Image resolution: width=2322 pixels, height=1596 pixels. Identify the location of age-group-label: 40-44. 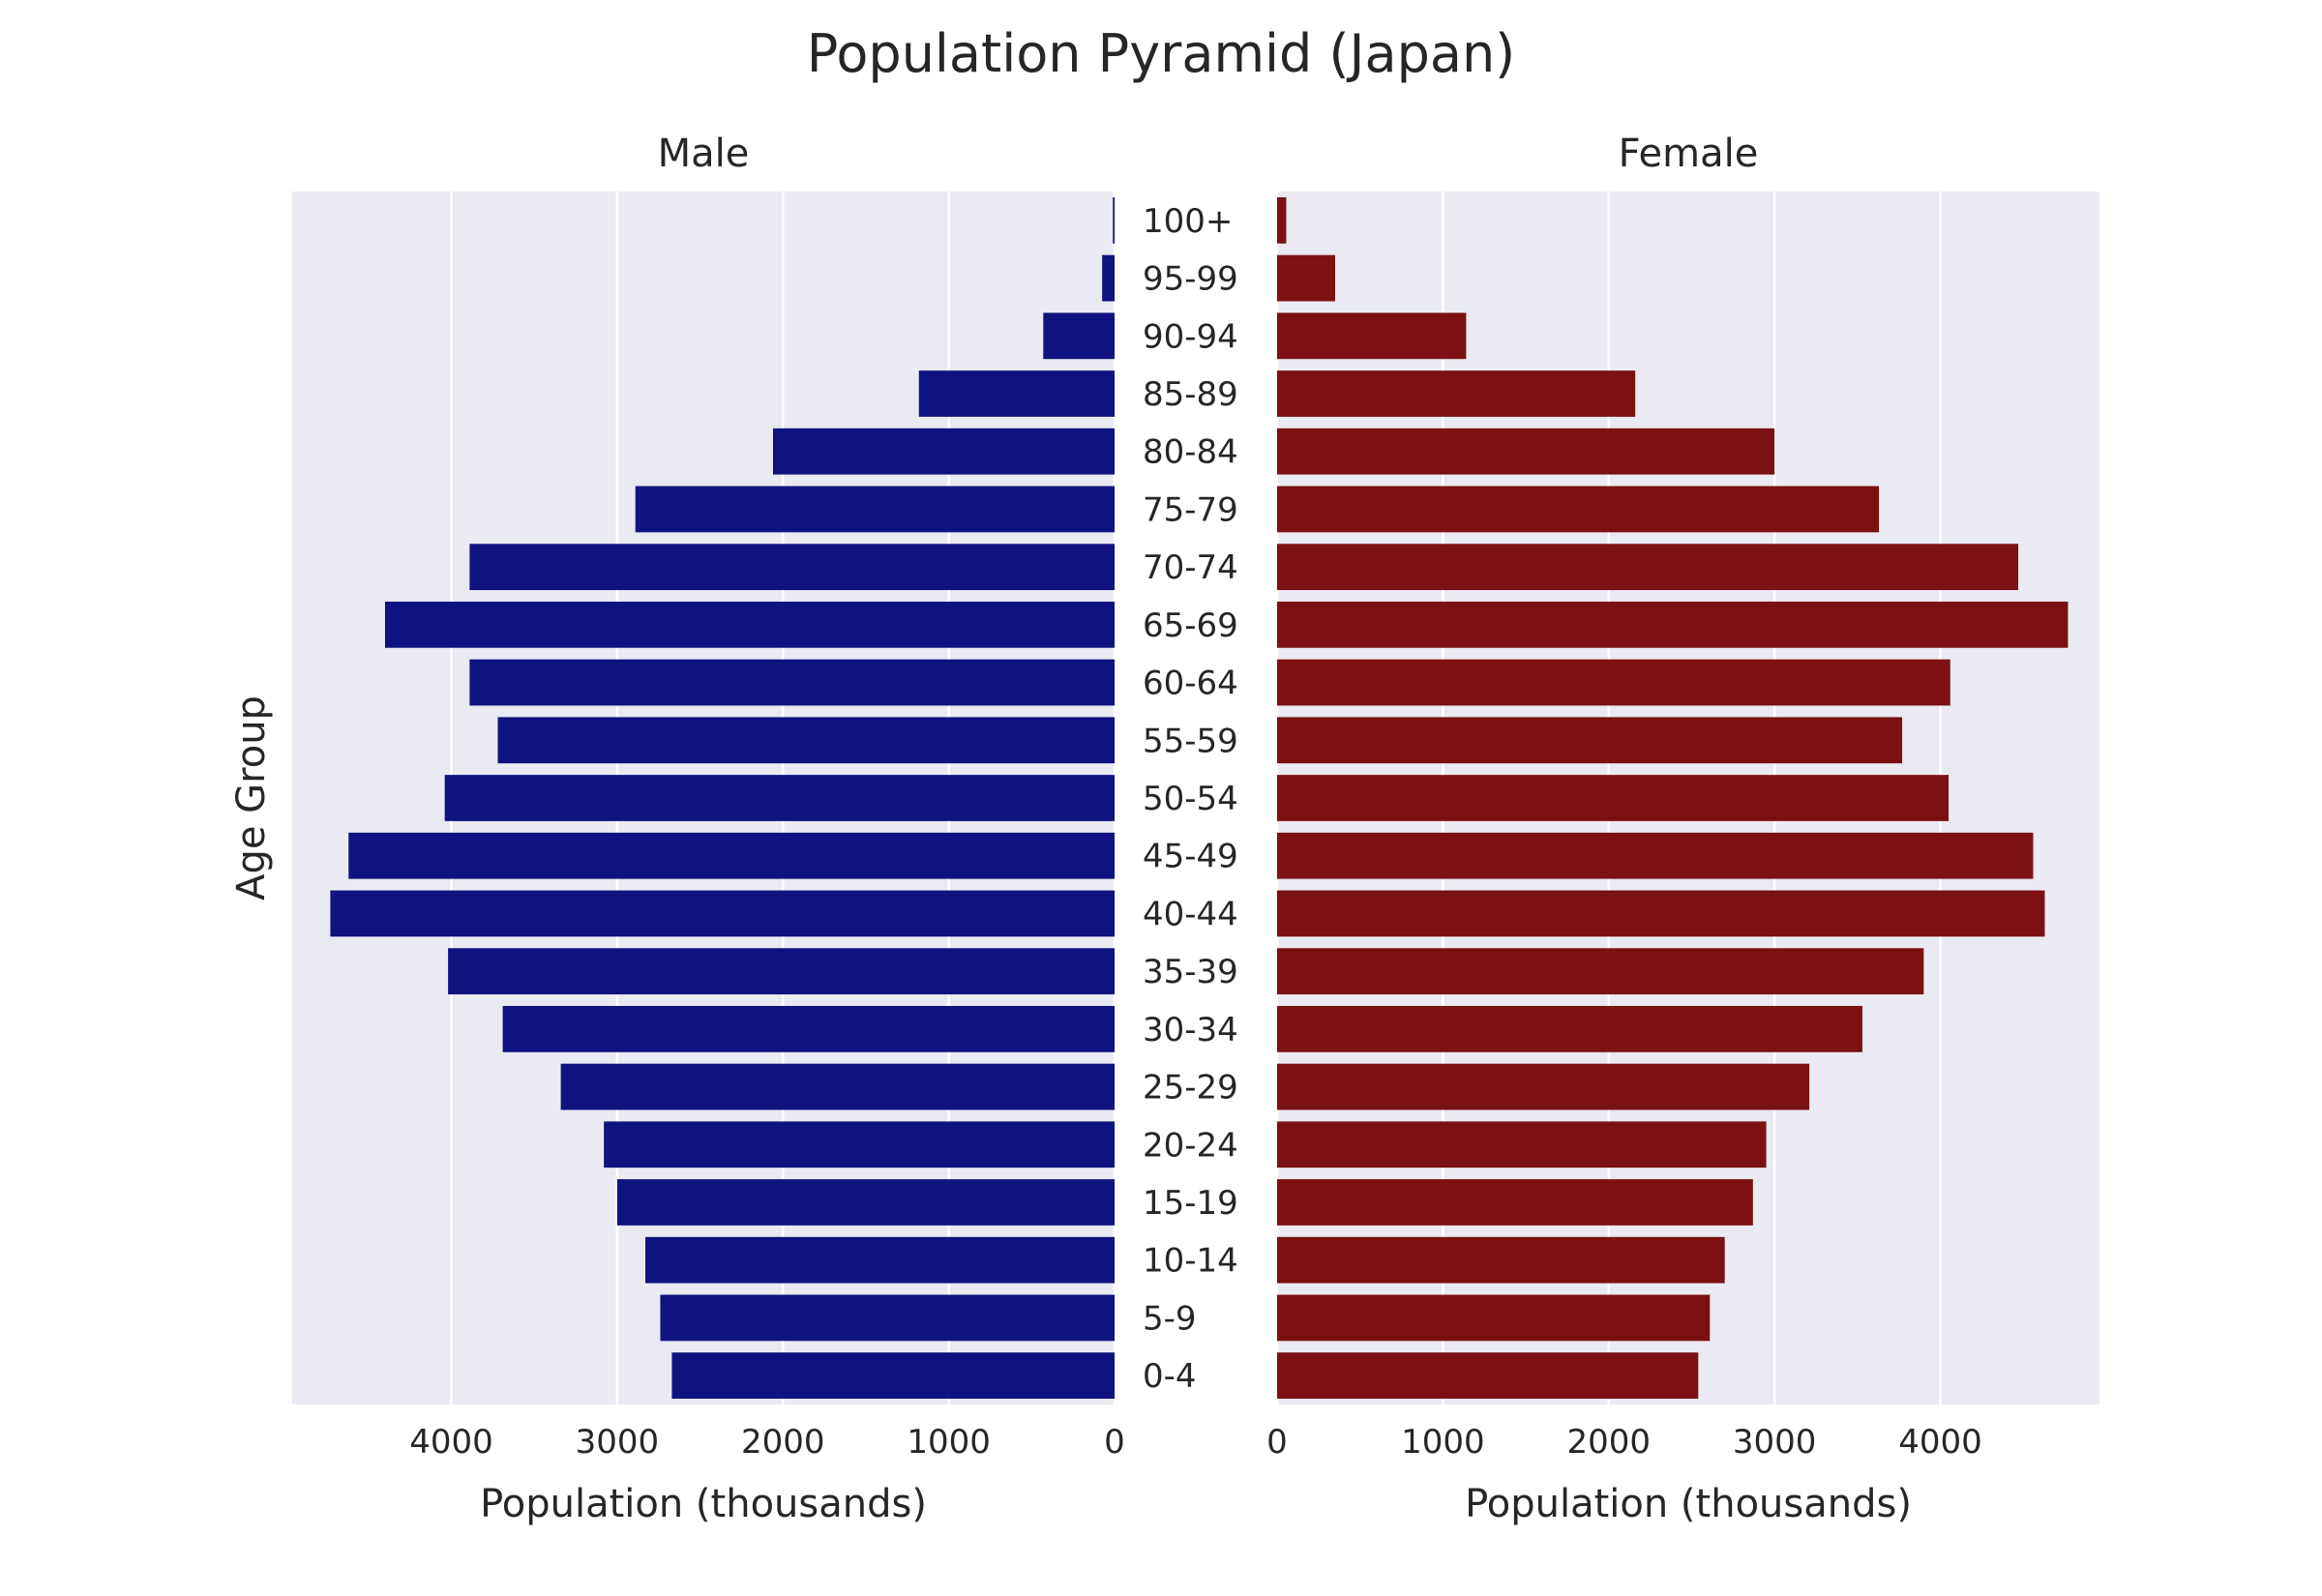
(1190, 914).